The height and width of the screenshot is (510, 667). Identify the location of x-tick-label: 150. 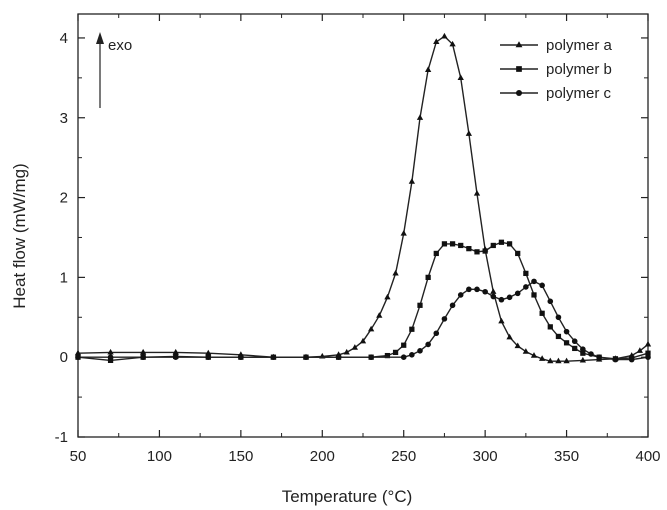
(240, 456).